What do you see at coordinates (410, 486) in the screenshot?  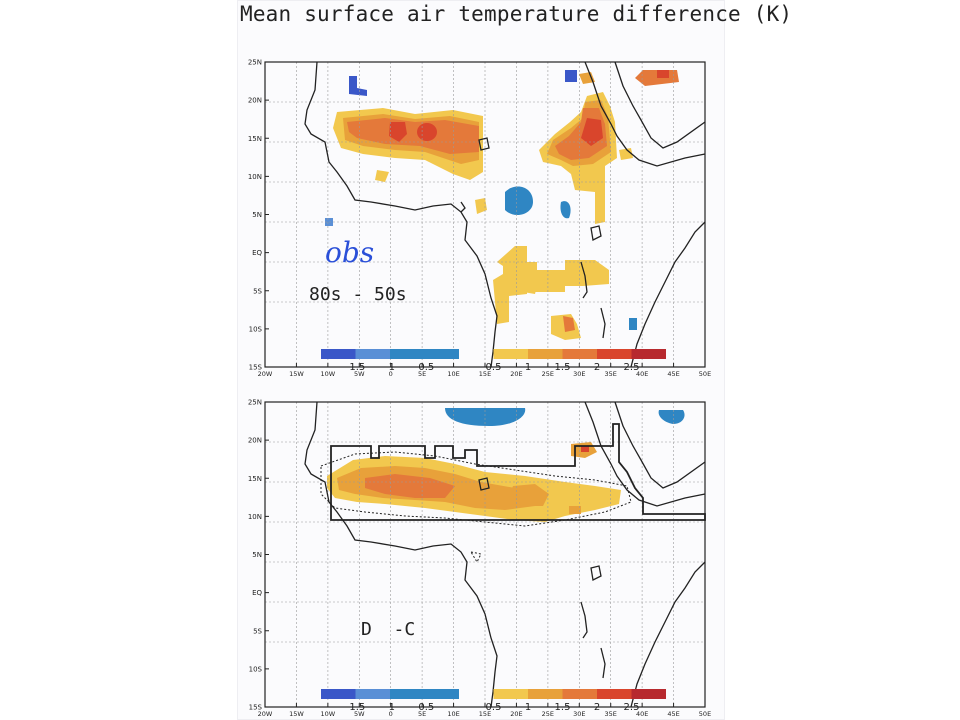 I see `warm-region-sahel-core` at bounding box center [410, 486].